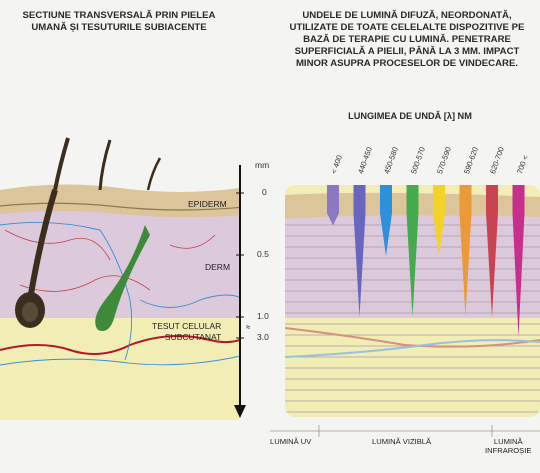 The height and width of the screenshot is (473, 540). What do you see at coordinates (391, 160) in the screenshot?
I see `wavelength-label: 450-580` at bounding box center [391, 160].